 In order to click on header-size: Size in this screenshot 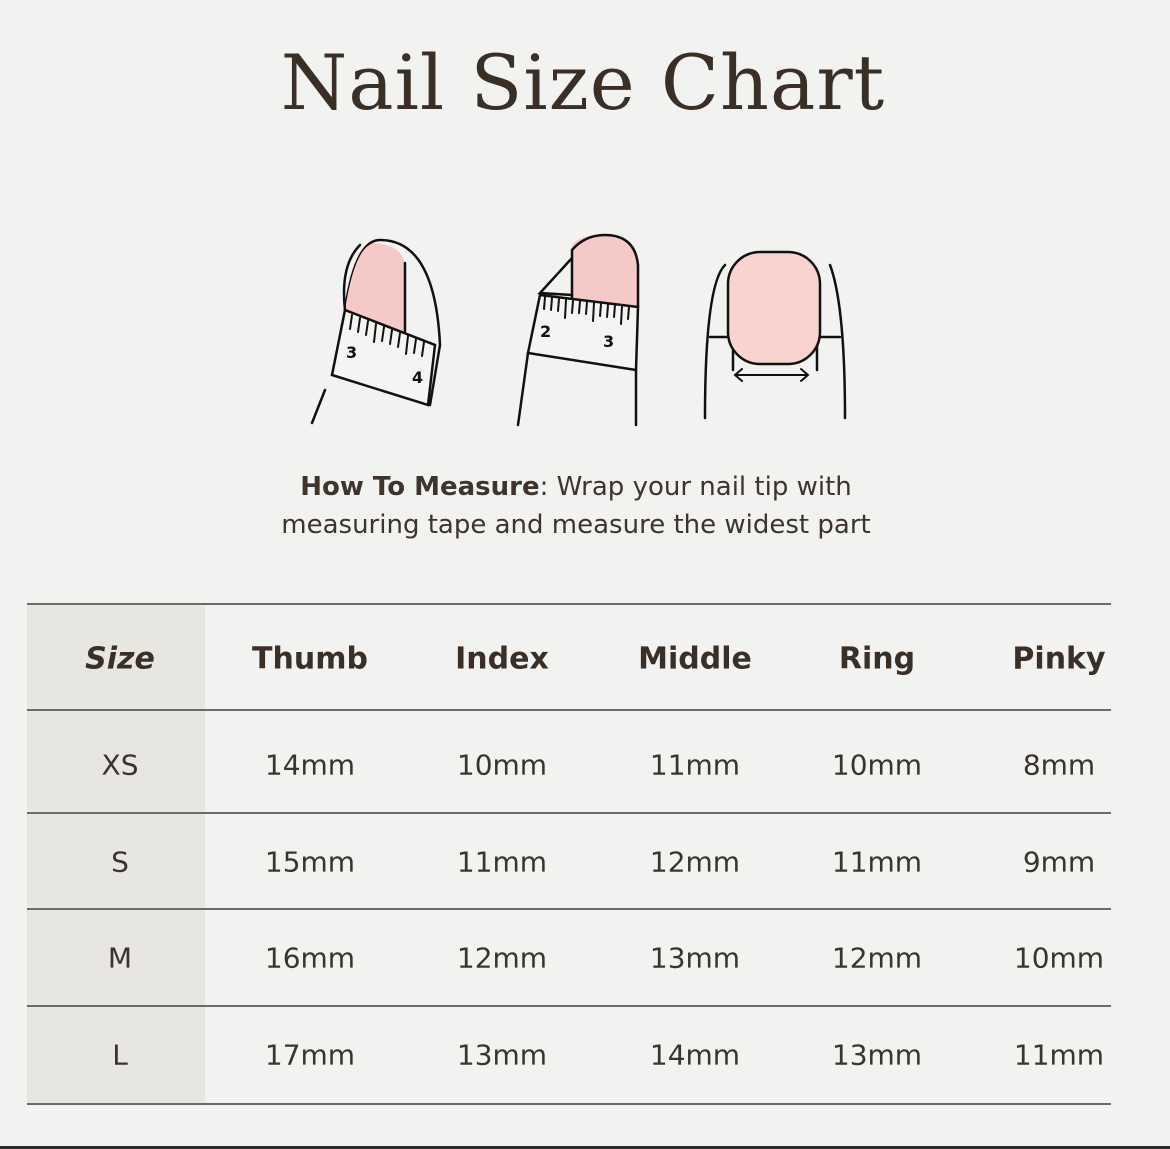, I will do `click(120, 659)`.